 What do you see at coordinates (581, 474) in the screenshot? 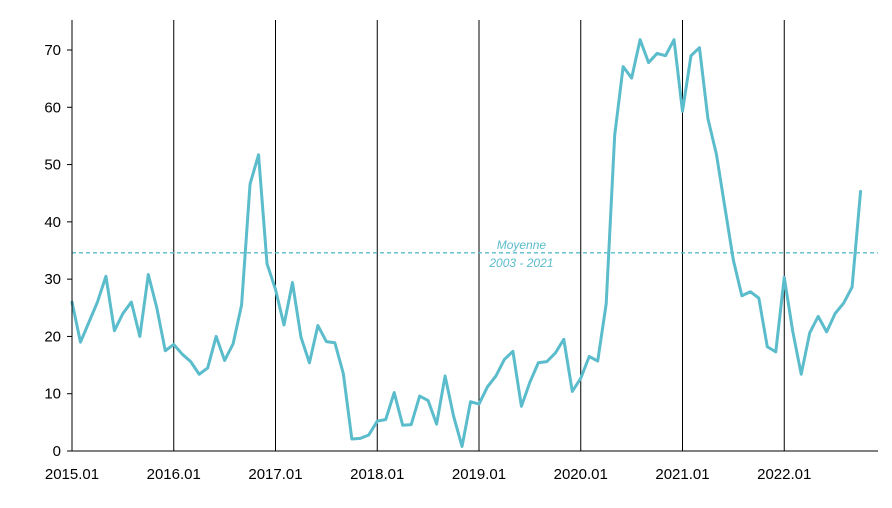
I see `x-tick-label: 2020.01` at bounding box center [581, 474].